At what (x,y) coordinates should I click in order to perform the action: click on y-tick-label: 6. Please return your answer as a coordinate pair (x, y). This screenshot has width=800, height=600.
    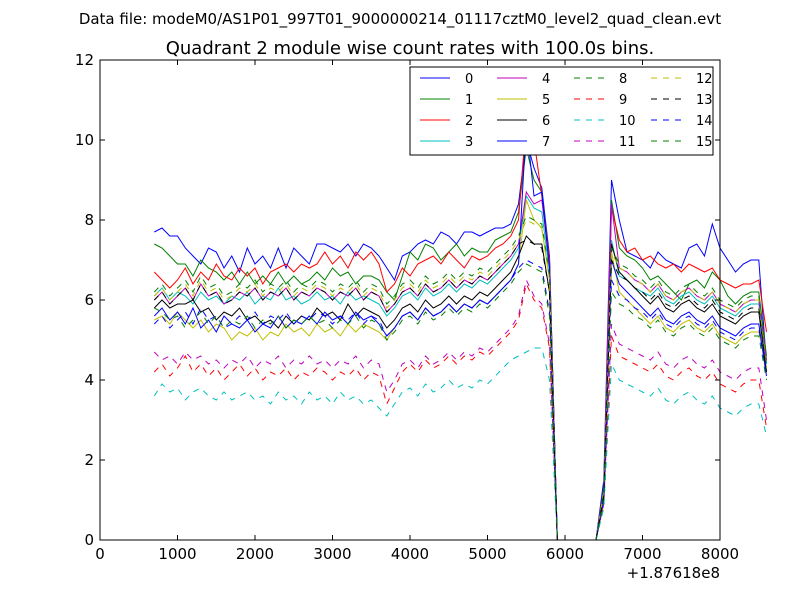
    Looking at the image, I should click on (89, 300).